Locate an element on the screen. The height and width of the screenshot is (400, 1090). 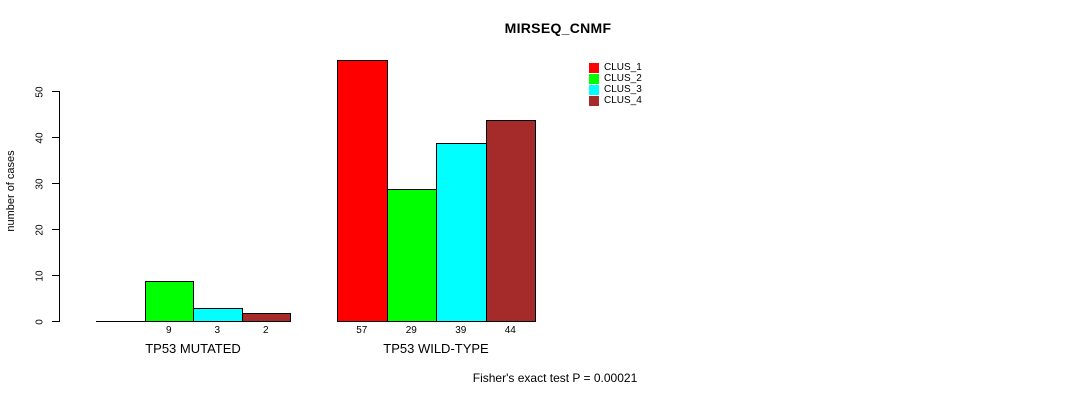
y-tick-label: 0 is located at coordinates (40, 322).